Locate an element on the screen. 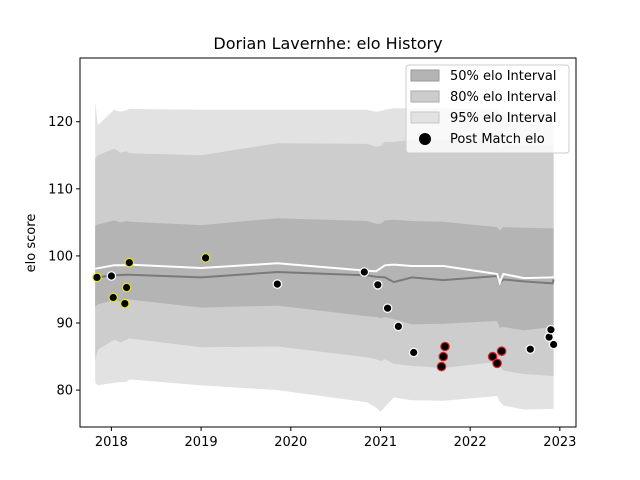 The height and width of the screenshot is (480, 640). x-tick-label-2019: 2019 is located at coordinates (201, 442).